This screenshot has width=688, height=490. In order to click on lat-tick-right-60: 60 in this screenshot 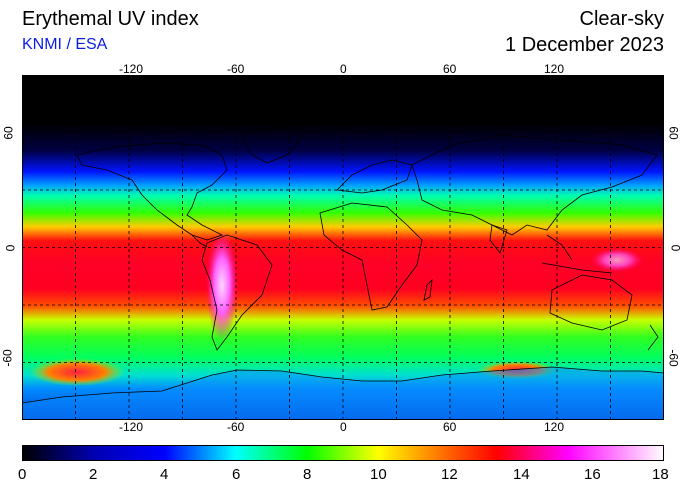, I will do `click(673, 133)`.